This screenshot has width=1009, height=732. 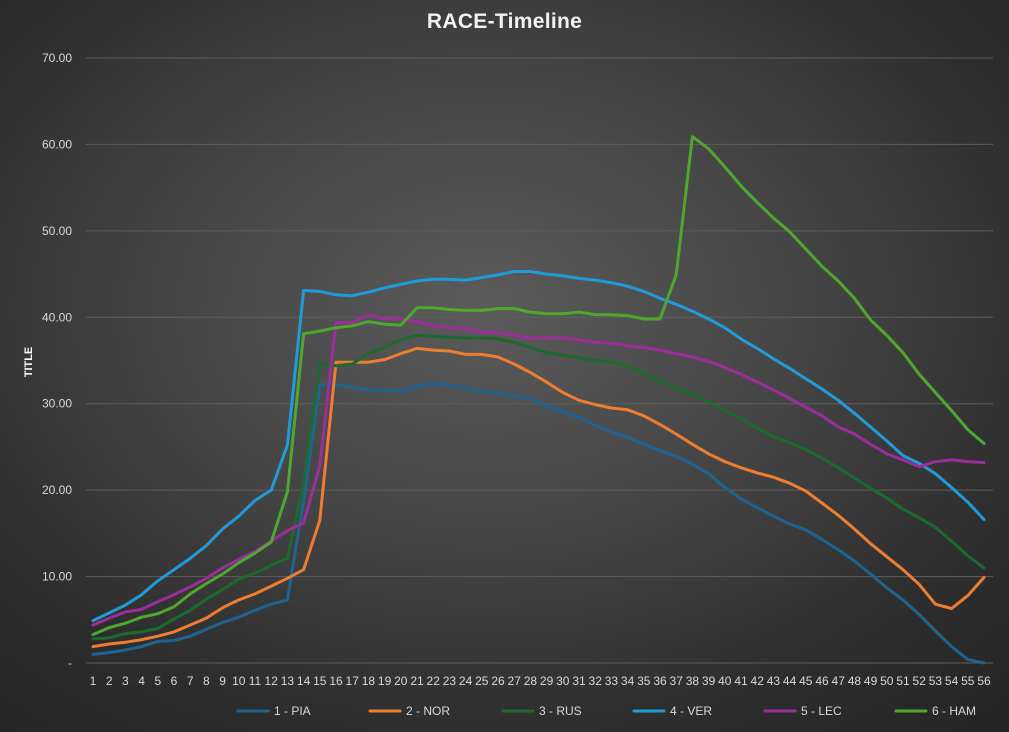 I want to click on x-tick-label: 29, so click(x=547, y=681).